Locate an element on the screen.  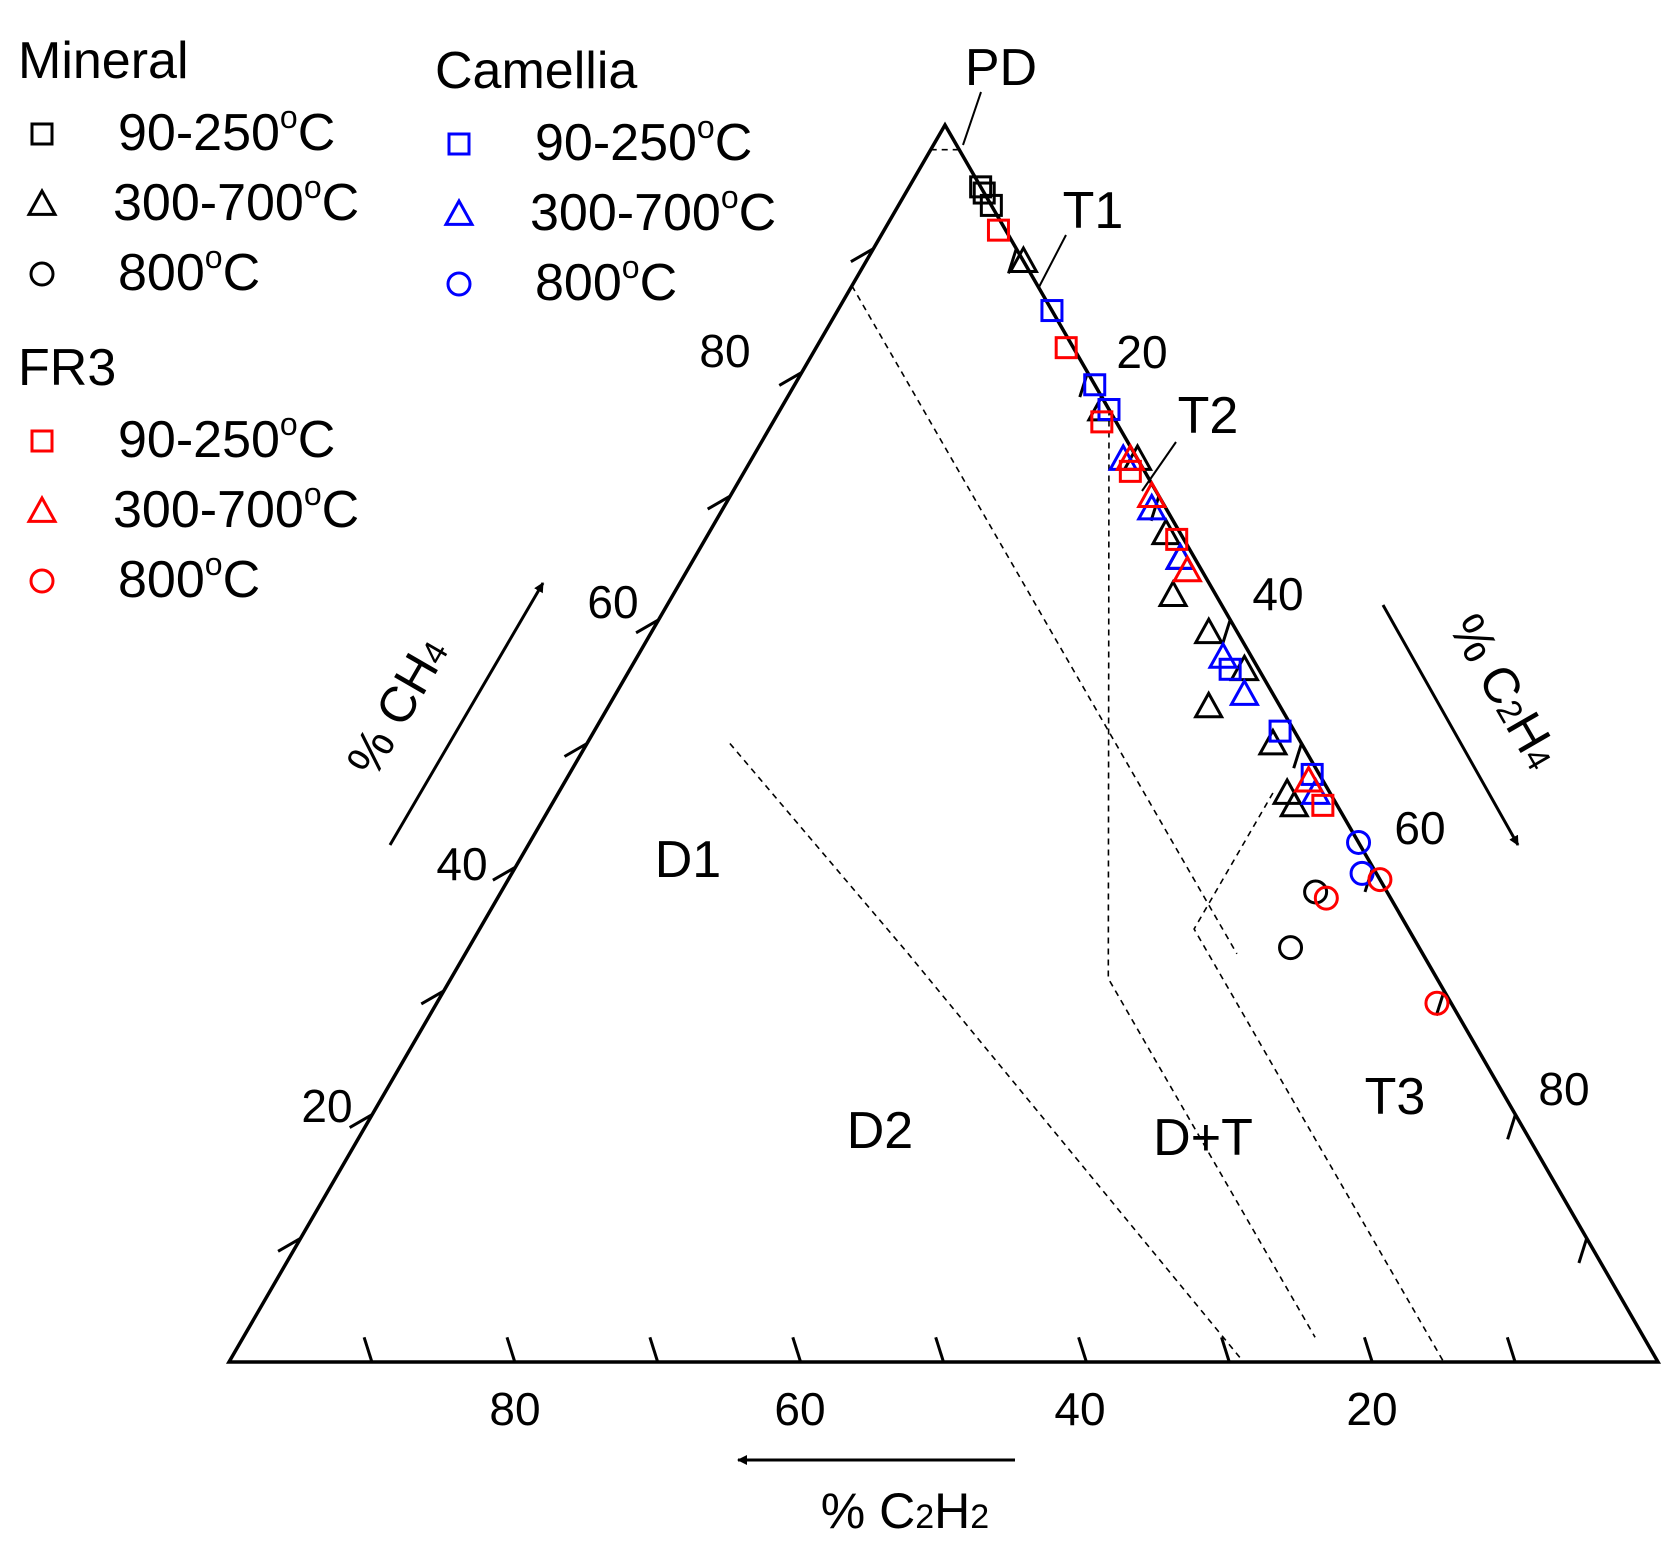
legend-label-2-0: 90-250oC is located at coordinates (226, 437).